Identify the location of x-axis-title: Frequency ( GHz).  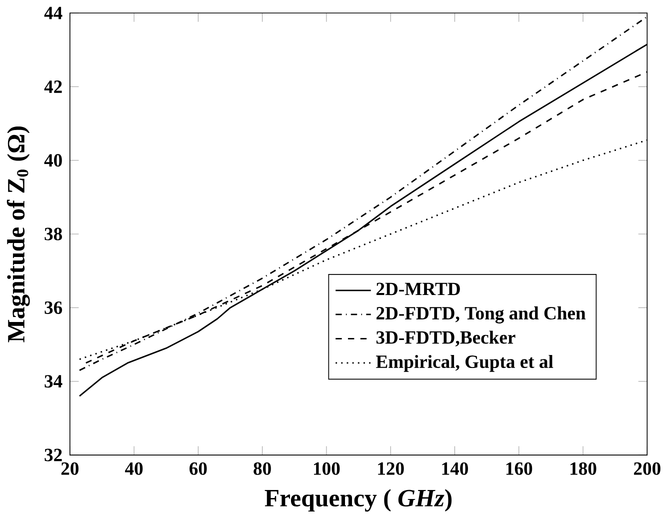
(358, 500).